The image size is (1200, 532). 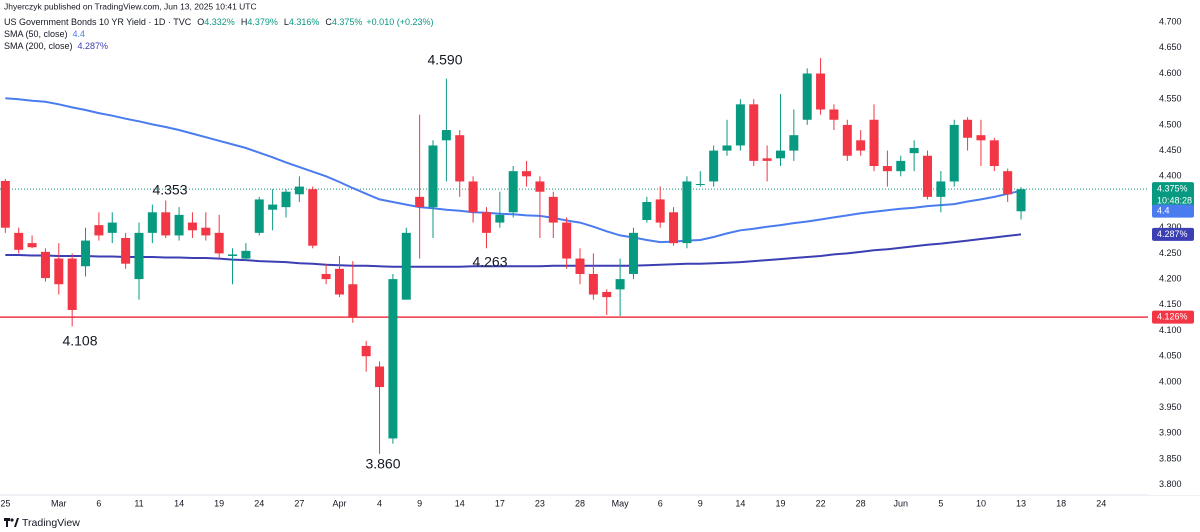 I want to click on sma-badge-label: 4.4, so click(x=1163, y=211).